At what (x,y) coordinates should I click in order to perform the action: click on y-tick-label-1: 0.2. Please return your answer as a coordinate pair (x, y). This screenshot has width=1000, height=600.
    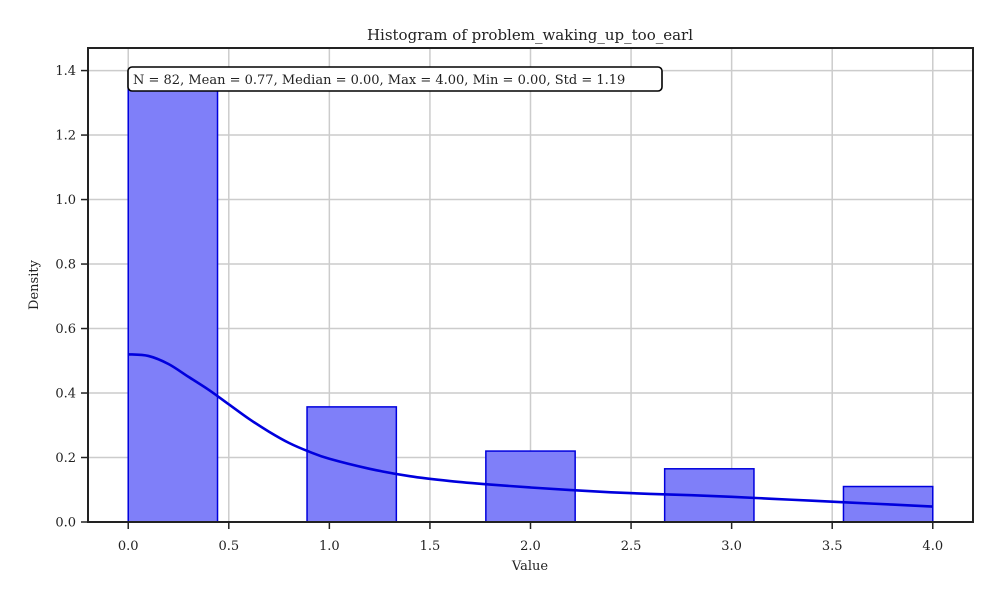
    Looking at the image, I should click on (65, 458).